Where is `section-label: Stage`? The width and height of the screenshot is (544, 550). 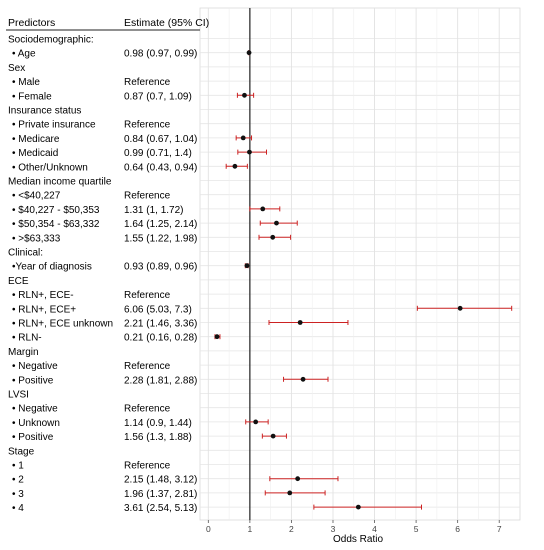
section-label: Stage is located at coordinates (21, 451).